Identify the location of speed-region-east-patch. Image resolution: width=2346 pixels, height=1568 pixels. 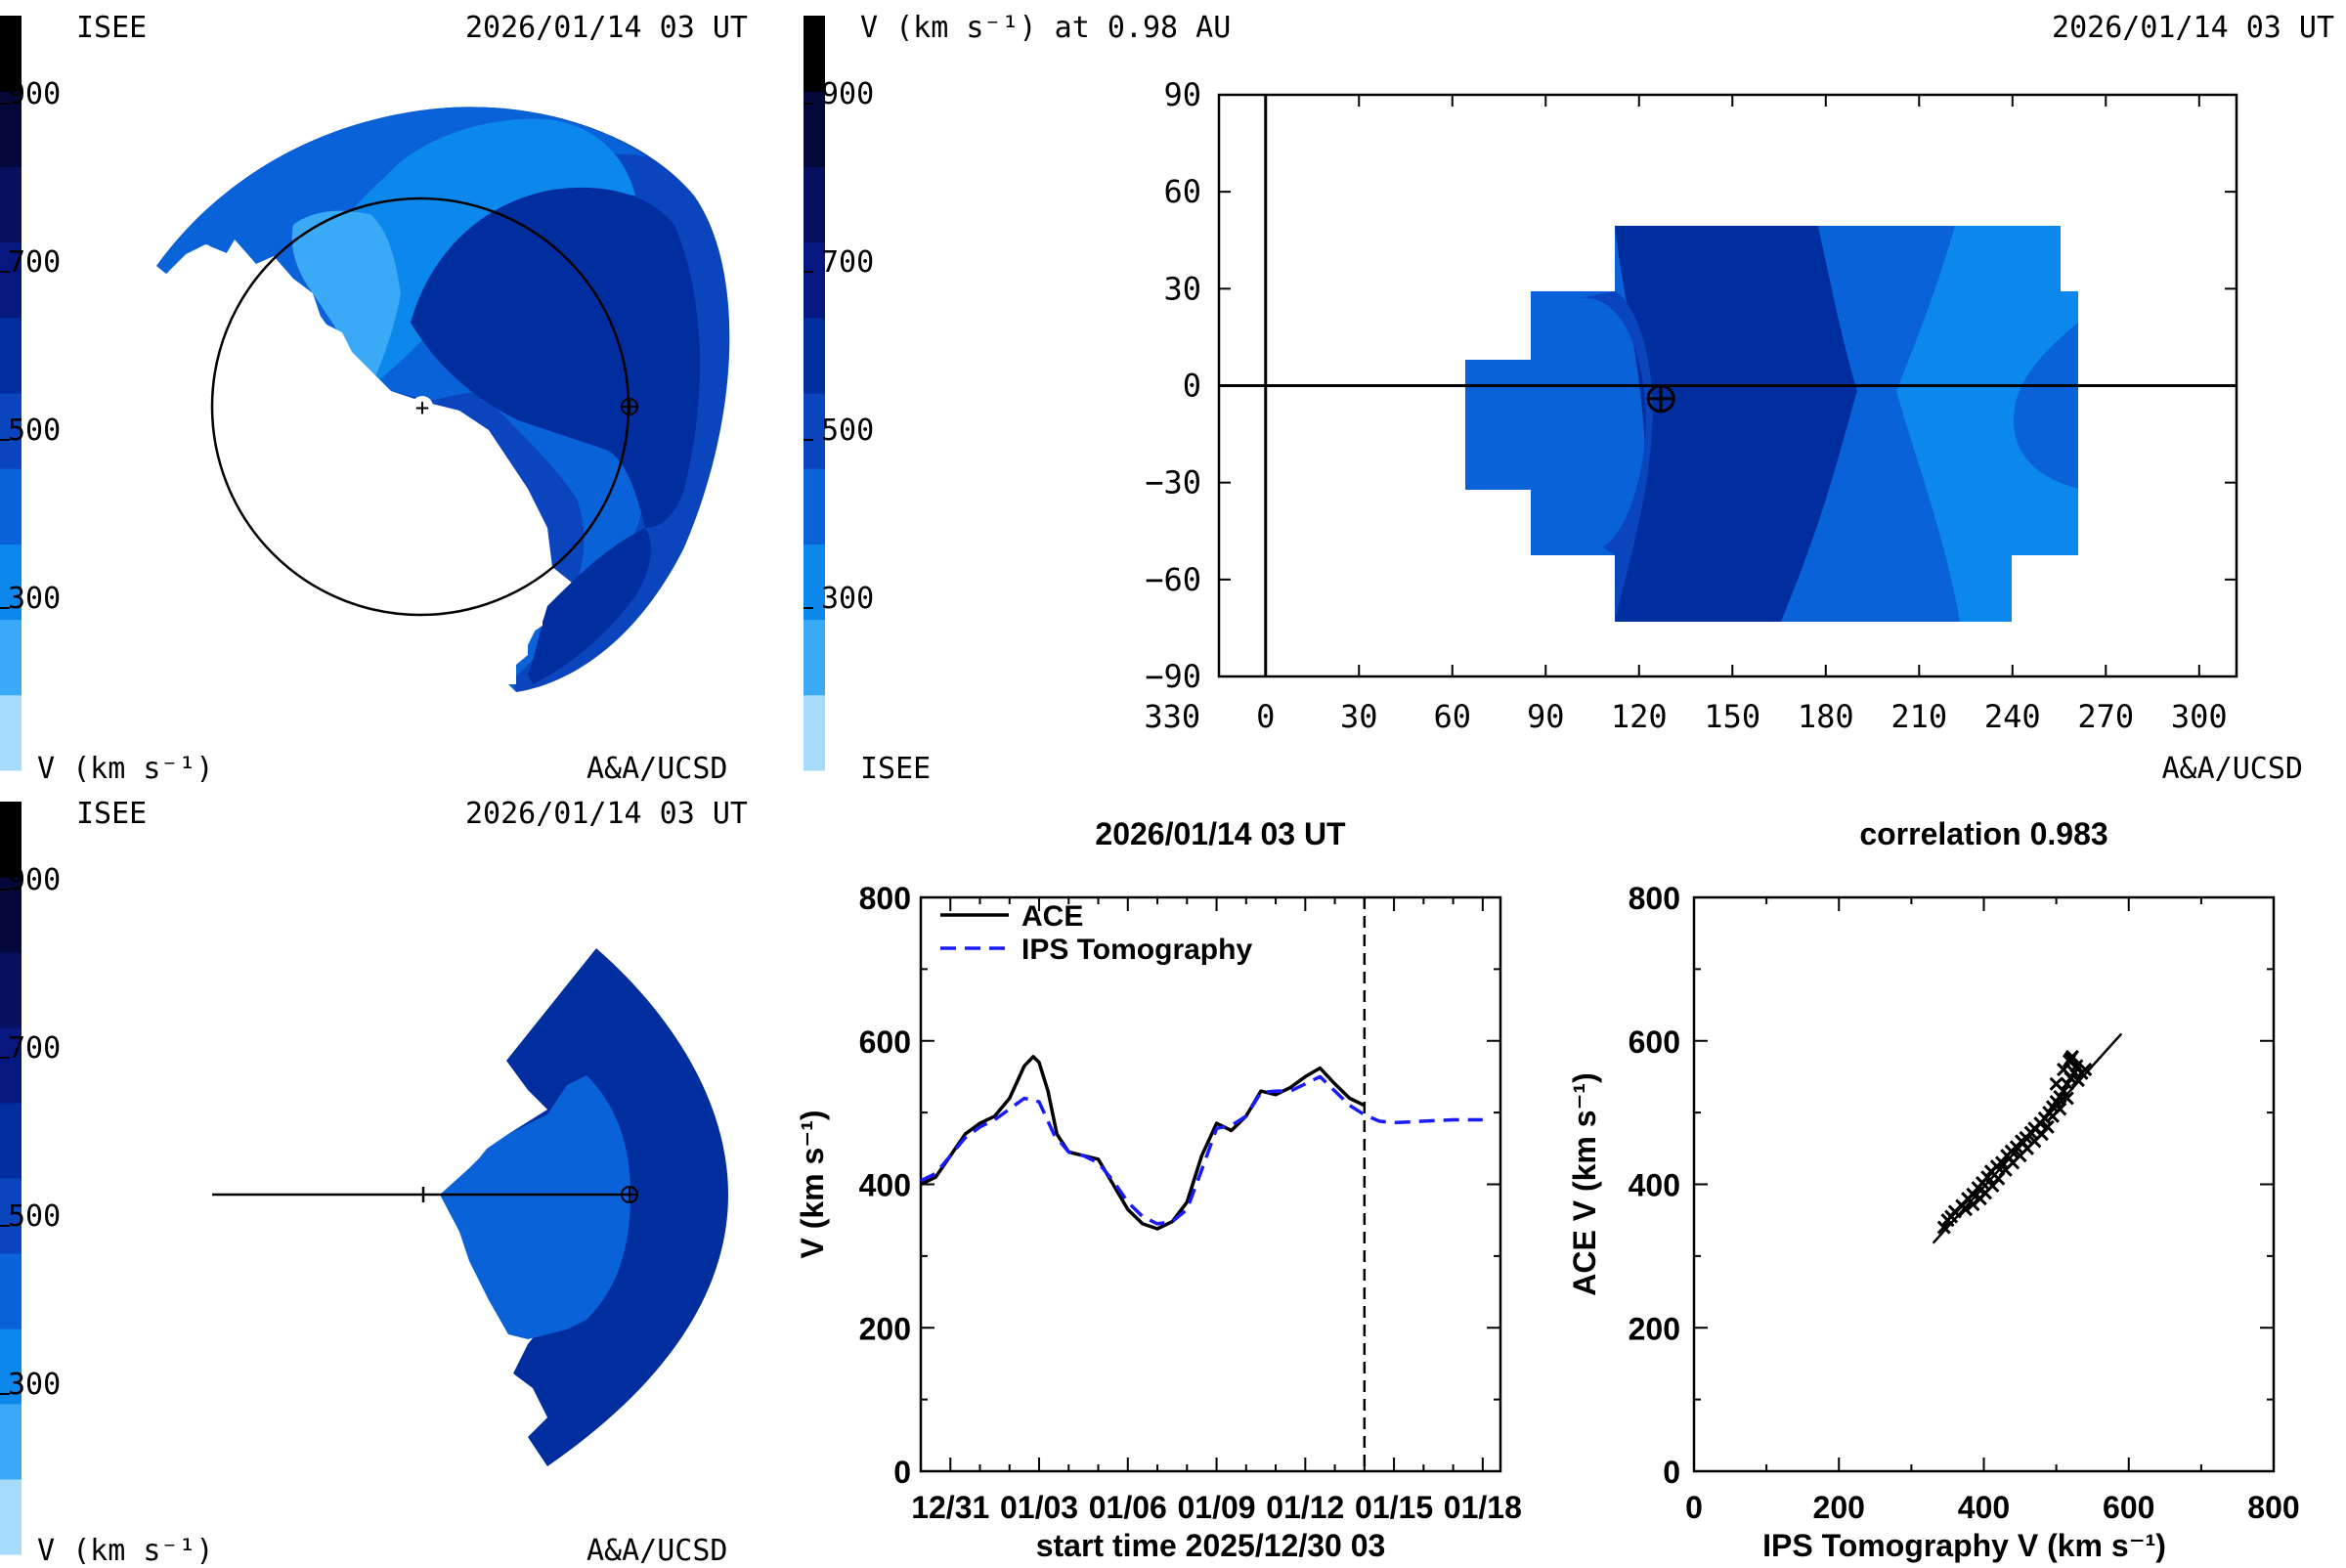
(2046, 406).